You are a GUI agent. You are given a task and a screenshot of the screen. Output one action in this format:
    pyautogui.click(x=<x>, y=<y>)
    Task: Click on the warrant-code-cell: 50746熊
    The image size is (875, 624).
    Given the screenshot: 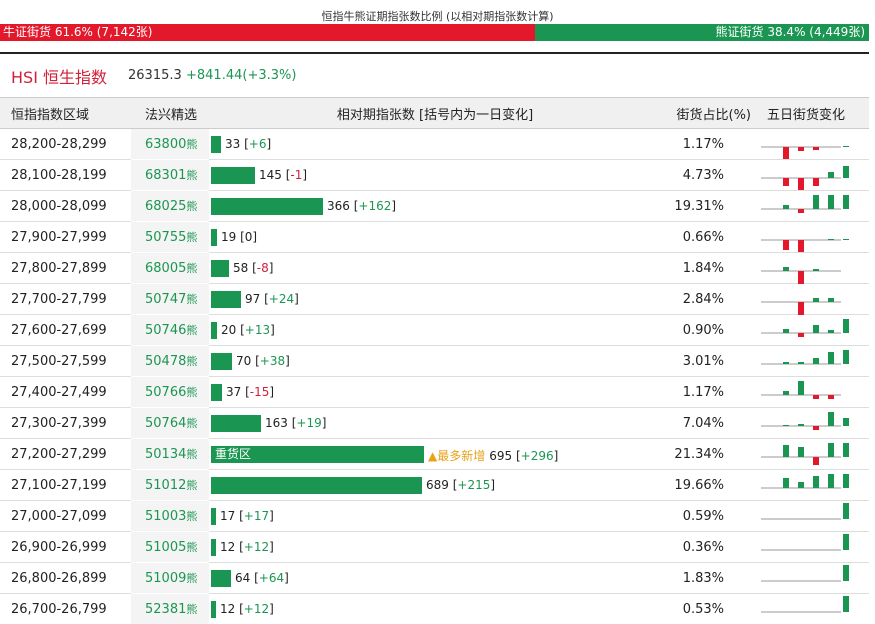 What is the action you would take?
    pyautogui.click(x=170, y=330)
    